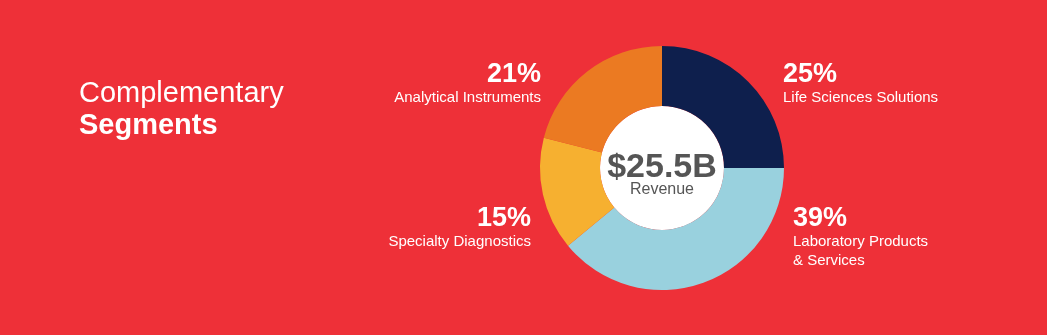 The height and width of the screenshot is (335, 1047). What do you see at coordinates (662, 188) in the screenshot?
I see `text: Revenue` at bounding box center [662, 188].